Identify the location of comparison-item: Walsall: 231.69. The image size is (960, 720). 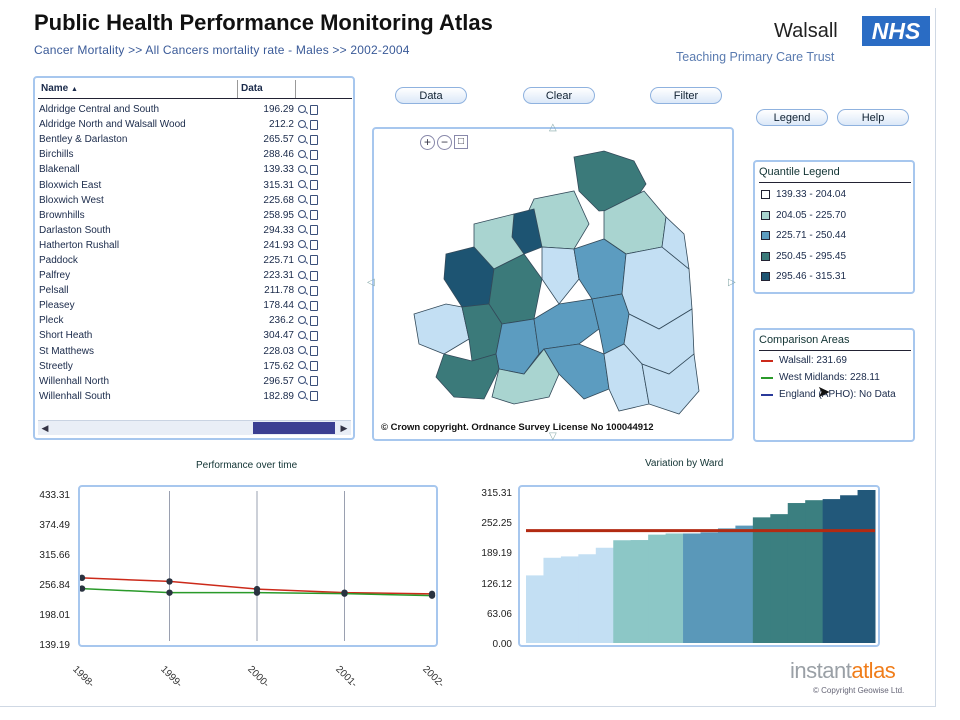
(804, 360).